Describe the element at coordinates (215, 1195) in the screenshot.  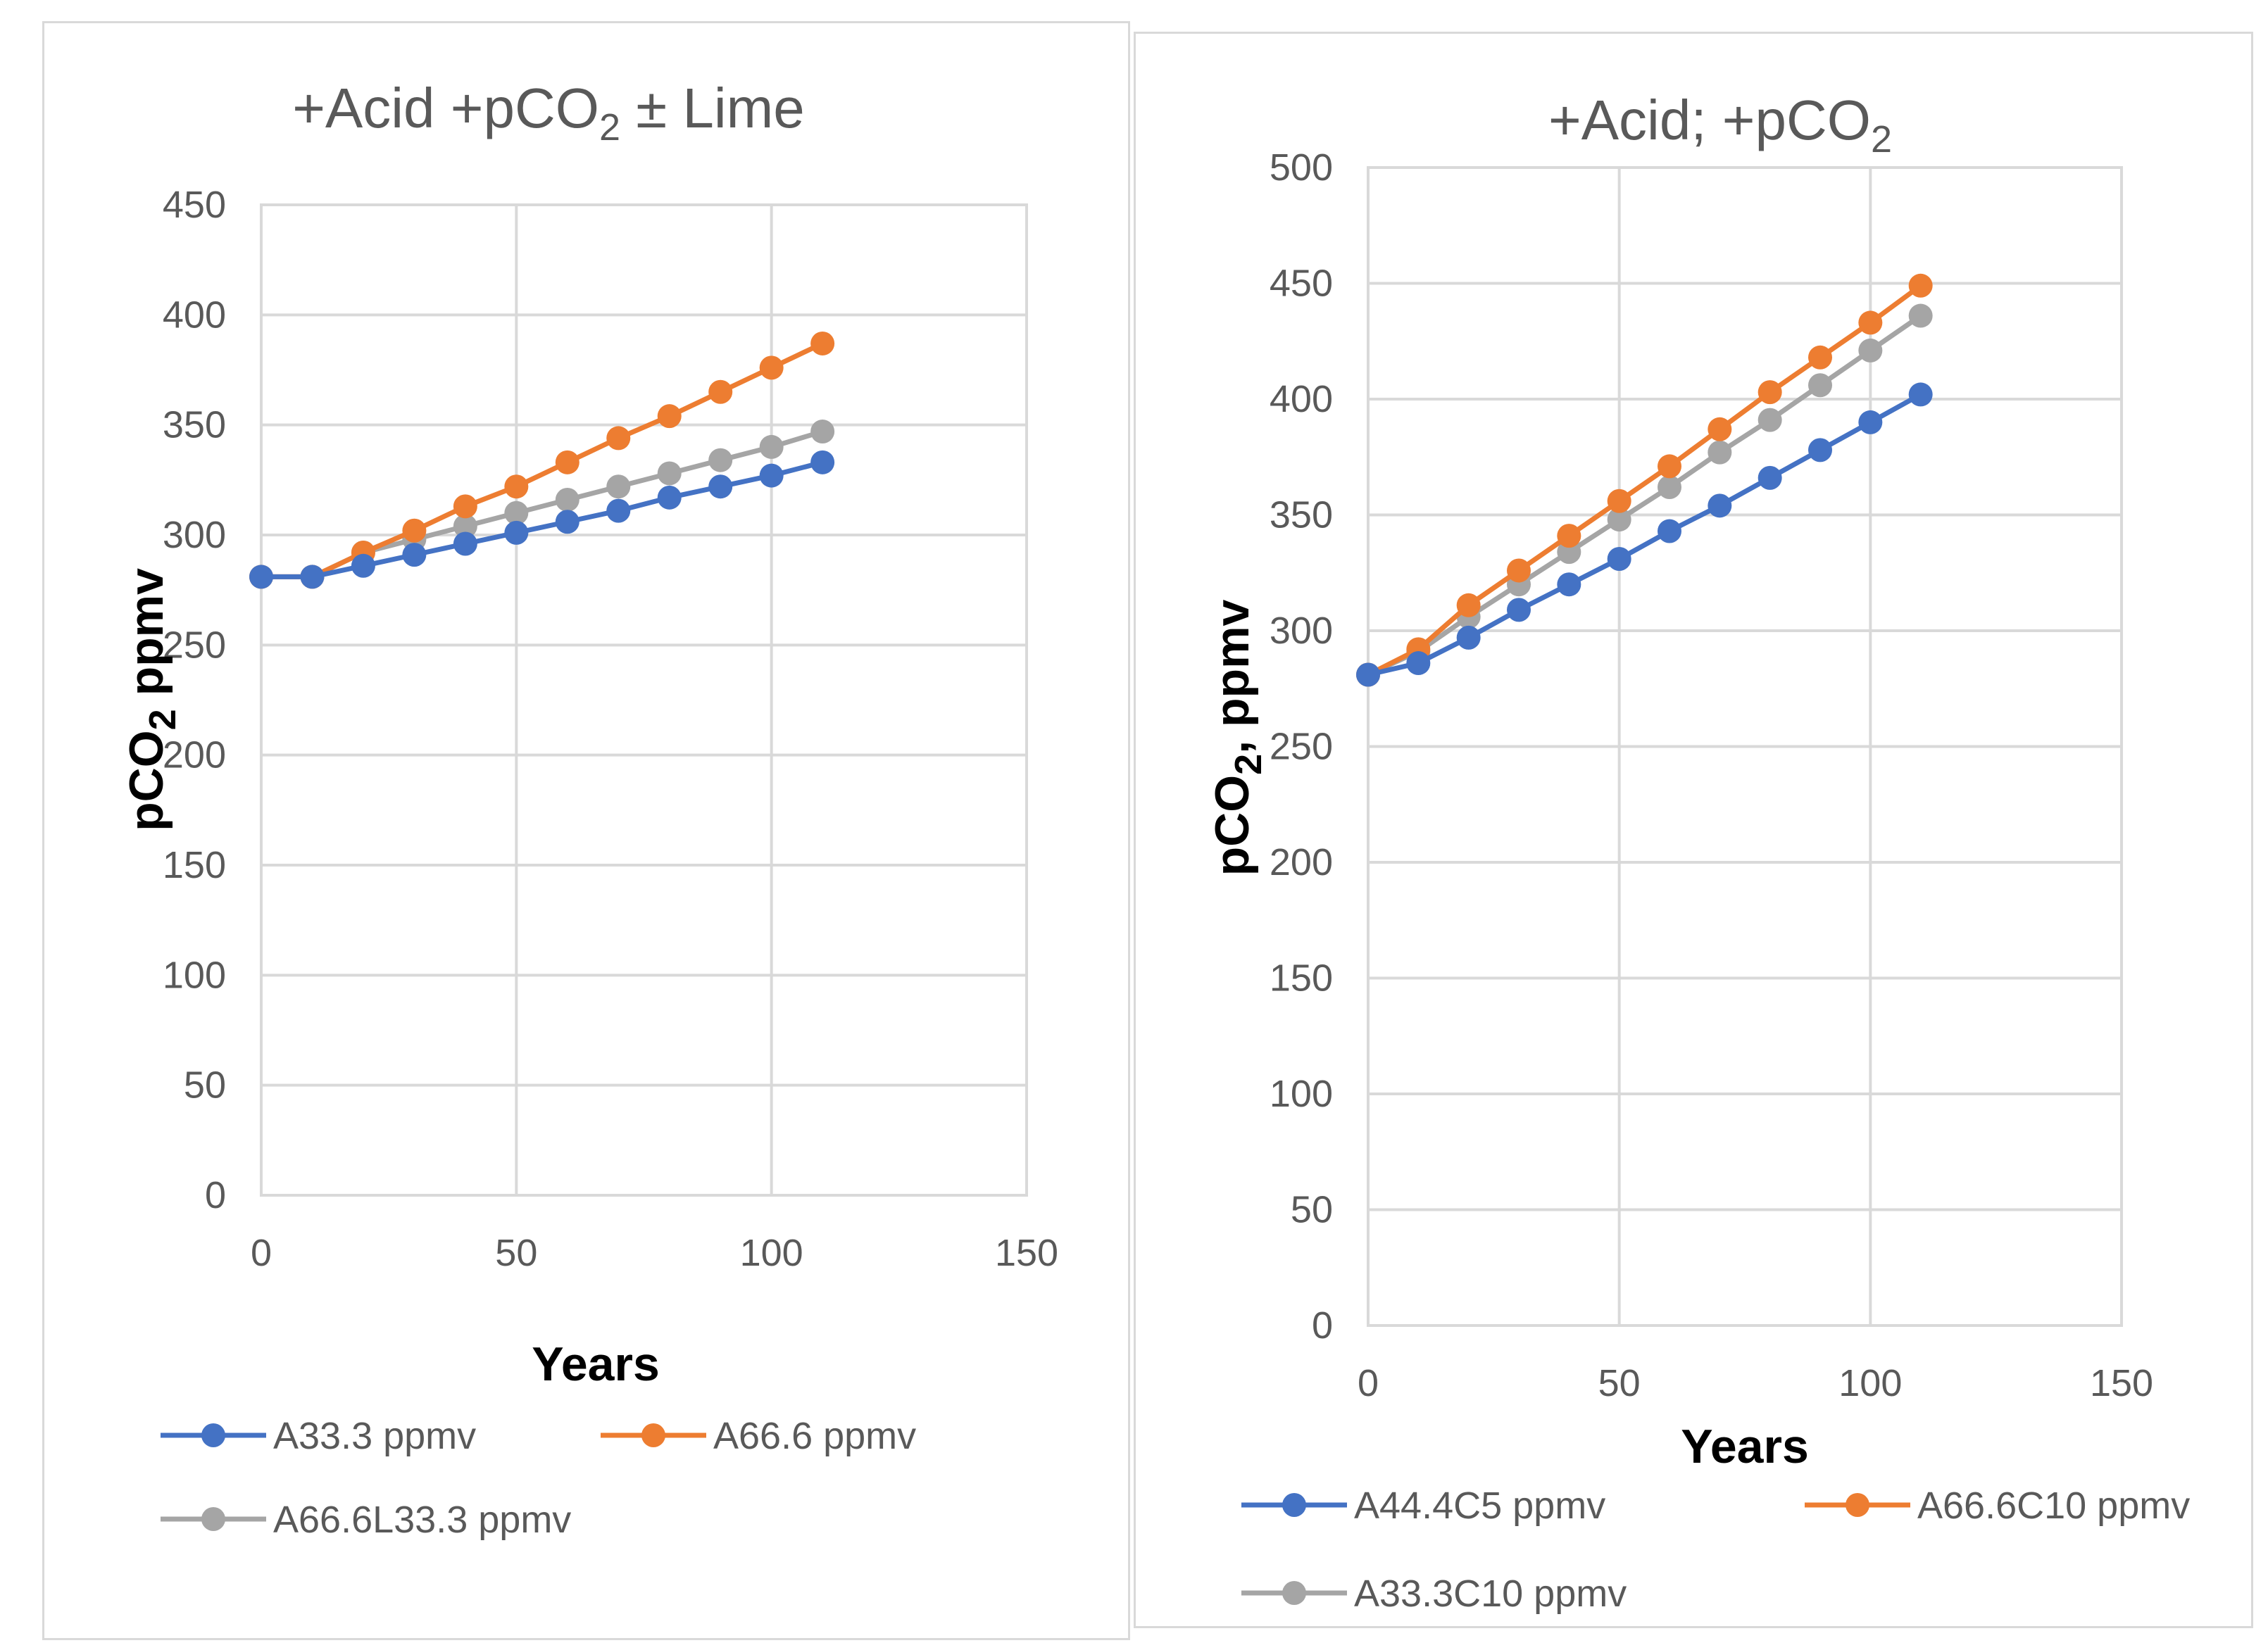
I see `y-tick-label: 0` at that location.